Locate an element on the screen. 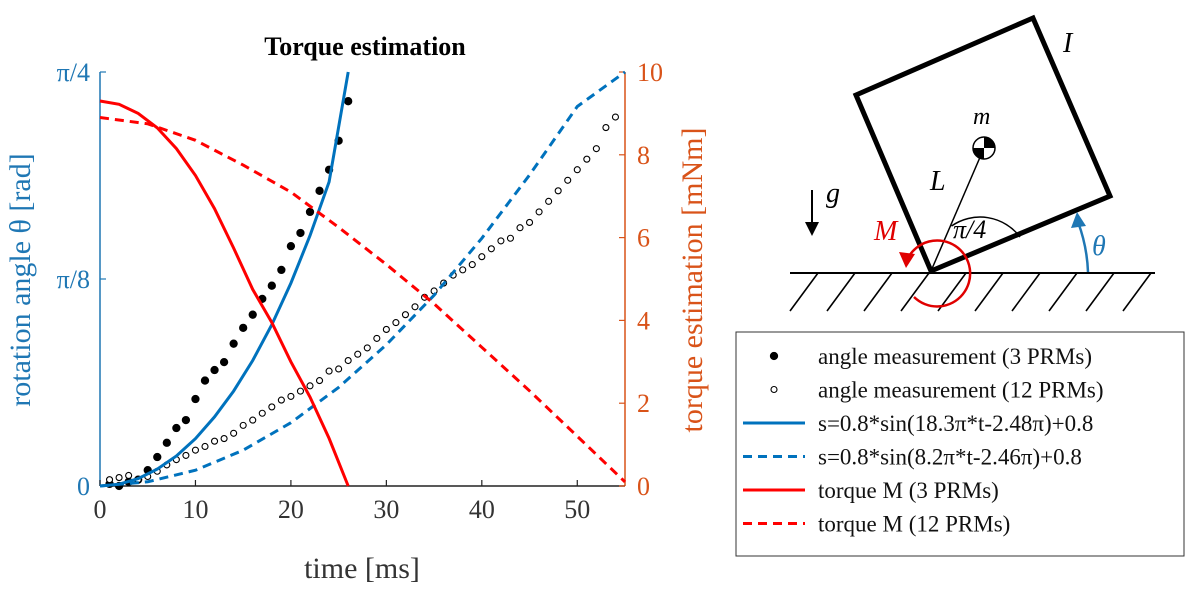 The width and height of the screenshot is (1200, 600). legend-label: angle measurement (3 PRMs) is located at coordinates (955, 356).